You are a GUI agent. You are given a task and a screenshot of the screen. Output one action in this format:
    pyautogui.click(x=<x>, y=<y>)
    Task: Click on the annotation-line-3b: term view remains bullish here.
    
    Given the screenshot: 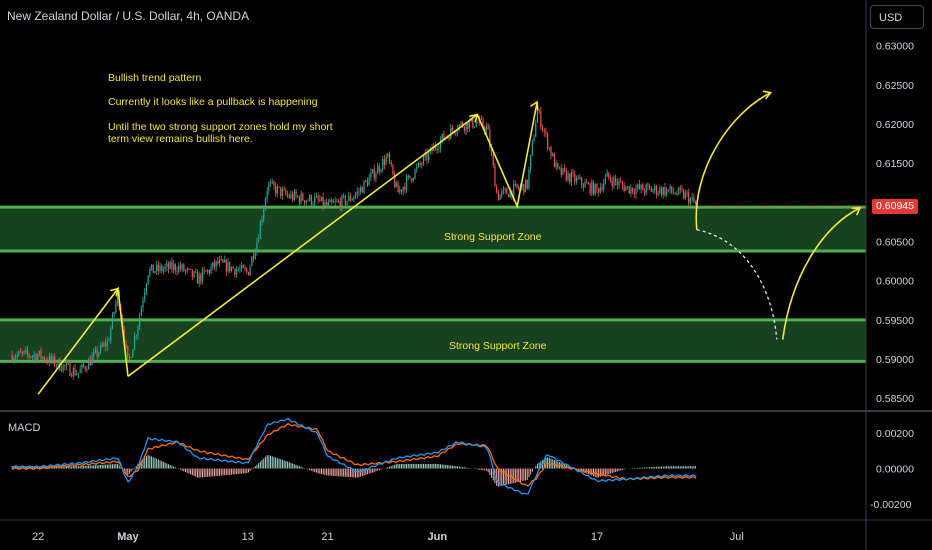 What is the action you would take?
    pyautogui.click(x=180, y=139)
    